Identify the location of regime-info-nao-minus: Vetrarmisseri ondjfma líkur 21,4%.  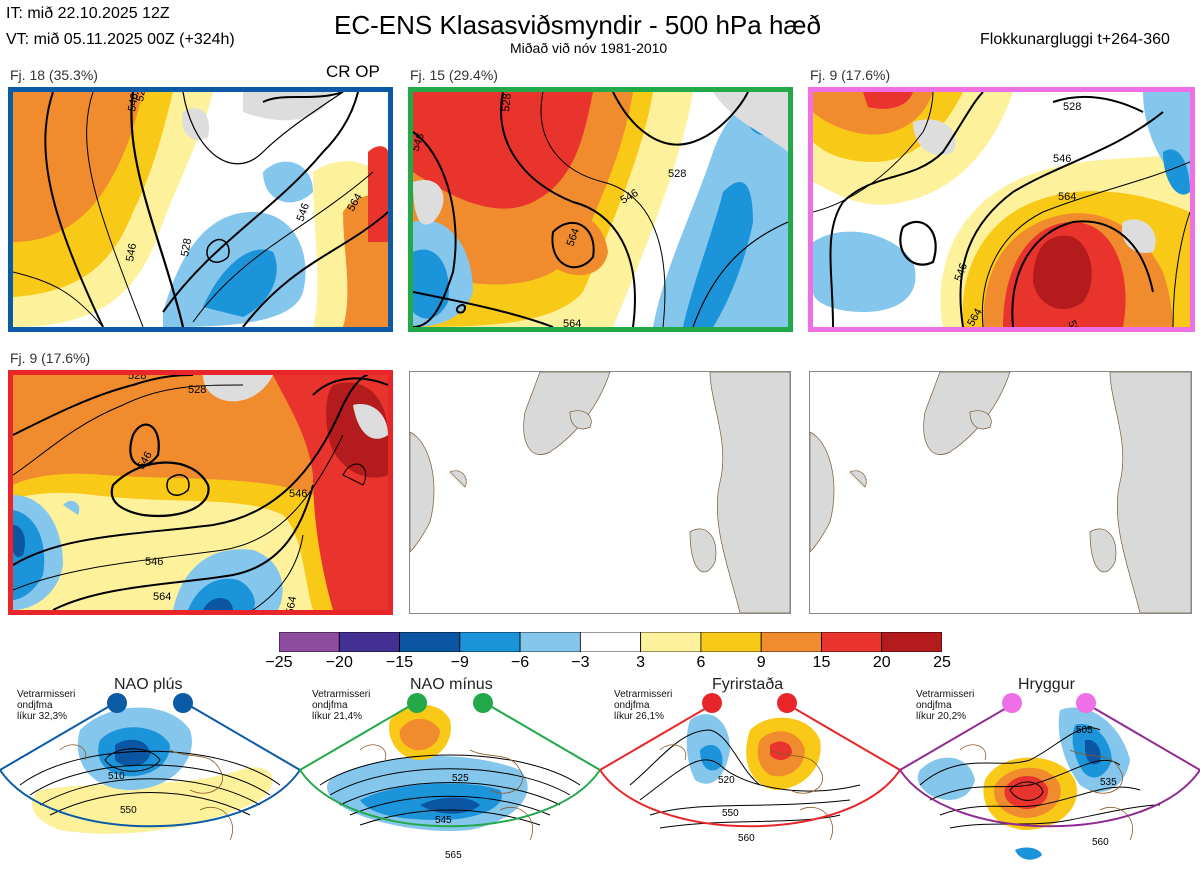
(341, 705).